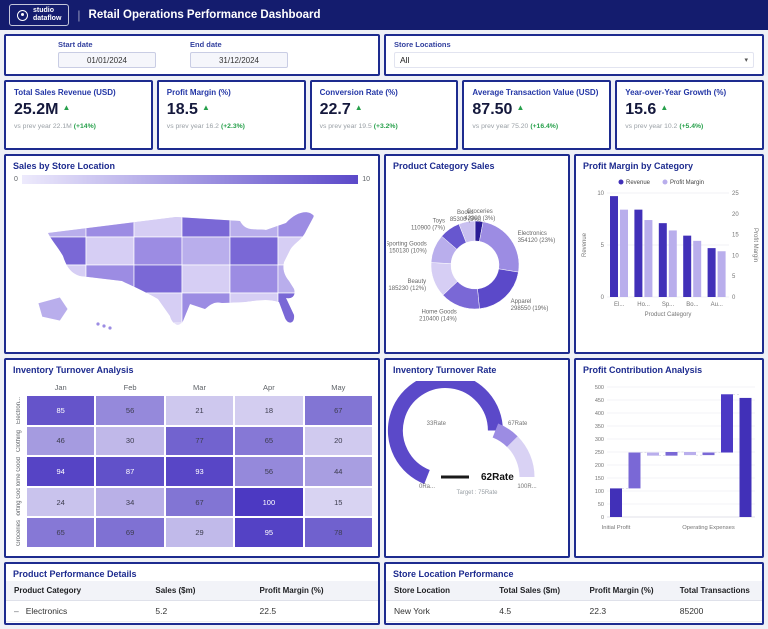 This screenshot has height=629, width=768. I want to click on table-row: New York 4.5 22.3 85200, so click(574, 611).